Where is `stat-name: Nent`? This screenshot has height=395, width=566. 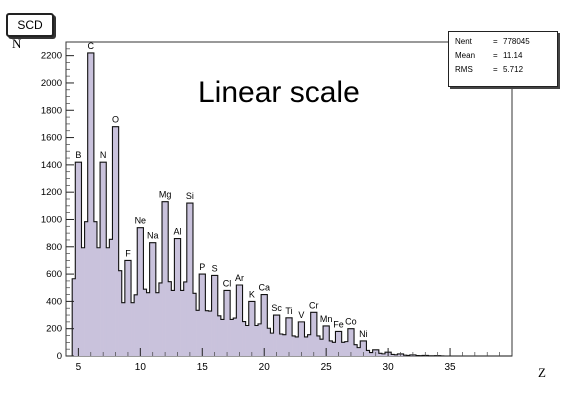
stat-name: Nent is located at coordinates (463, 42).